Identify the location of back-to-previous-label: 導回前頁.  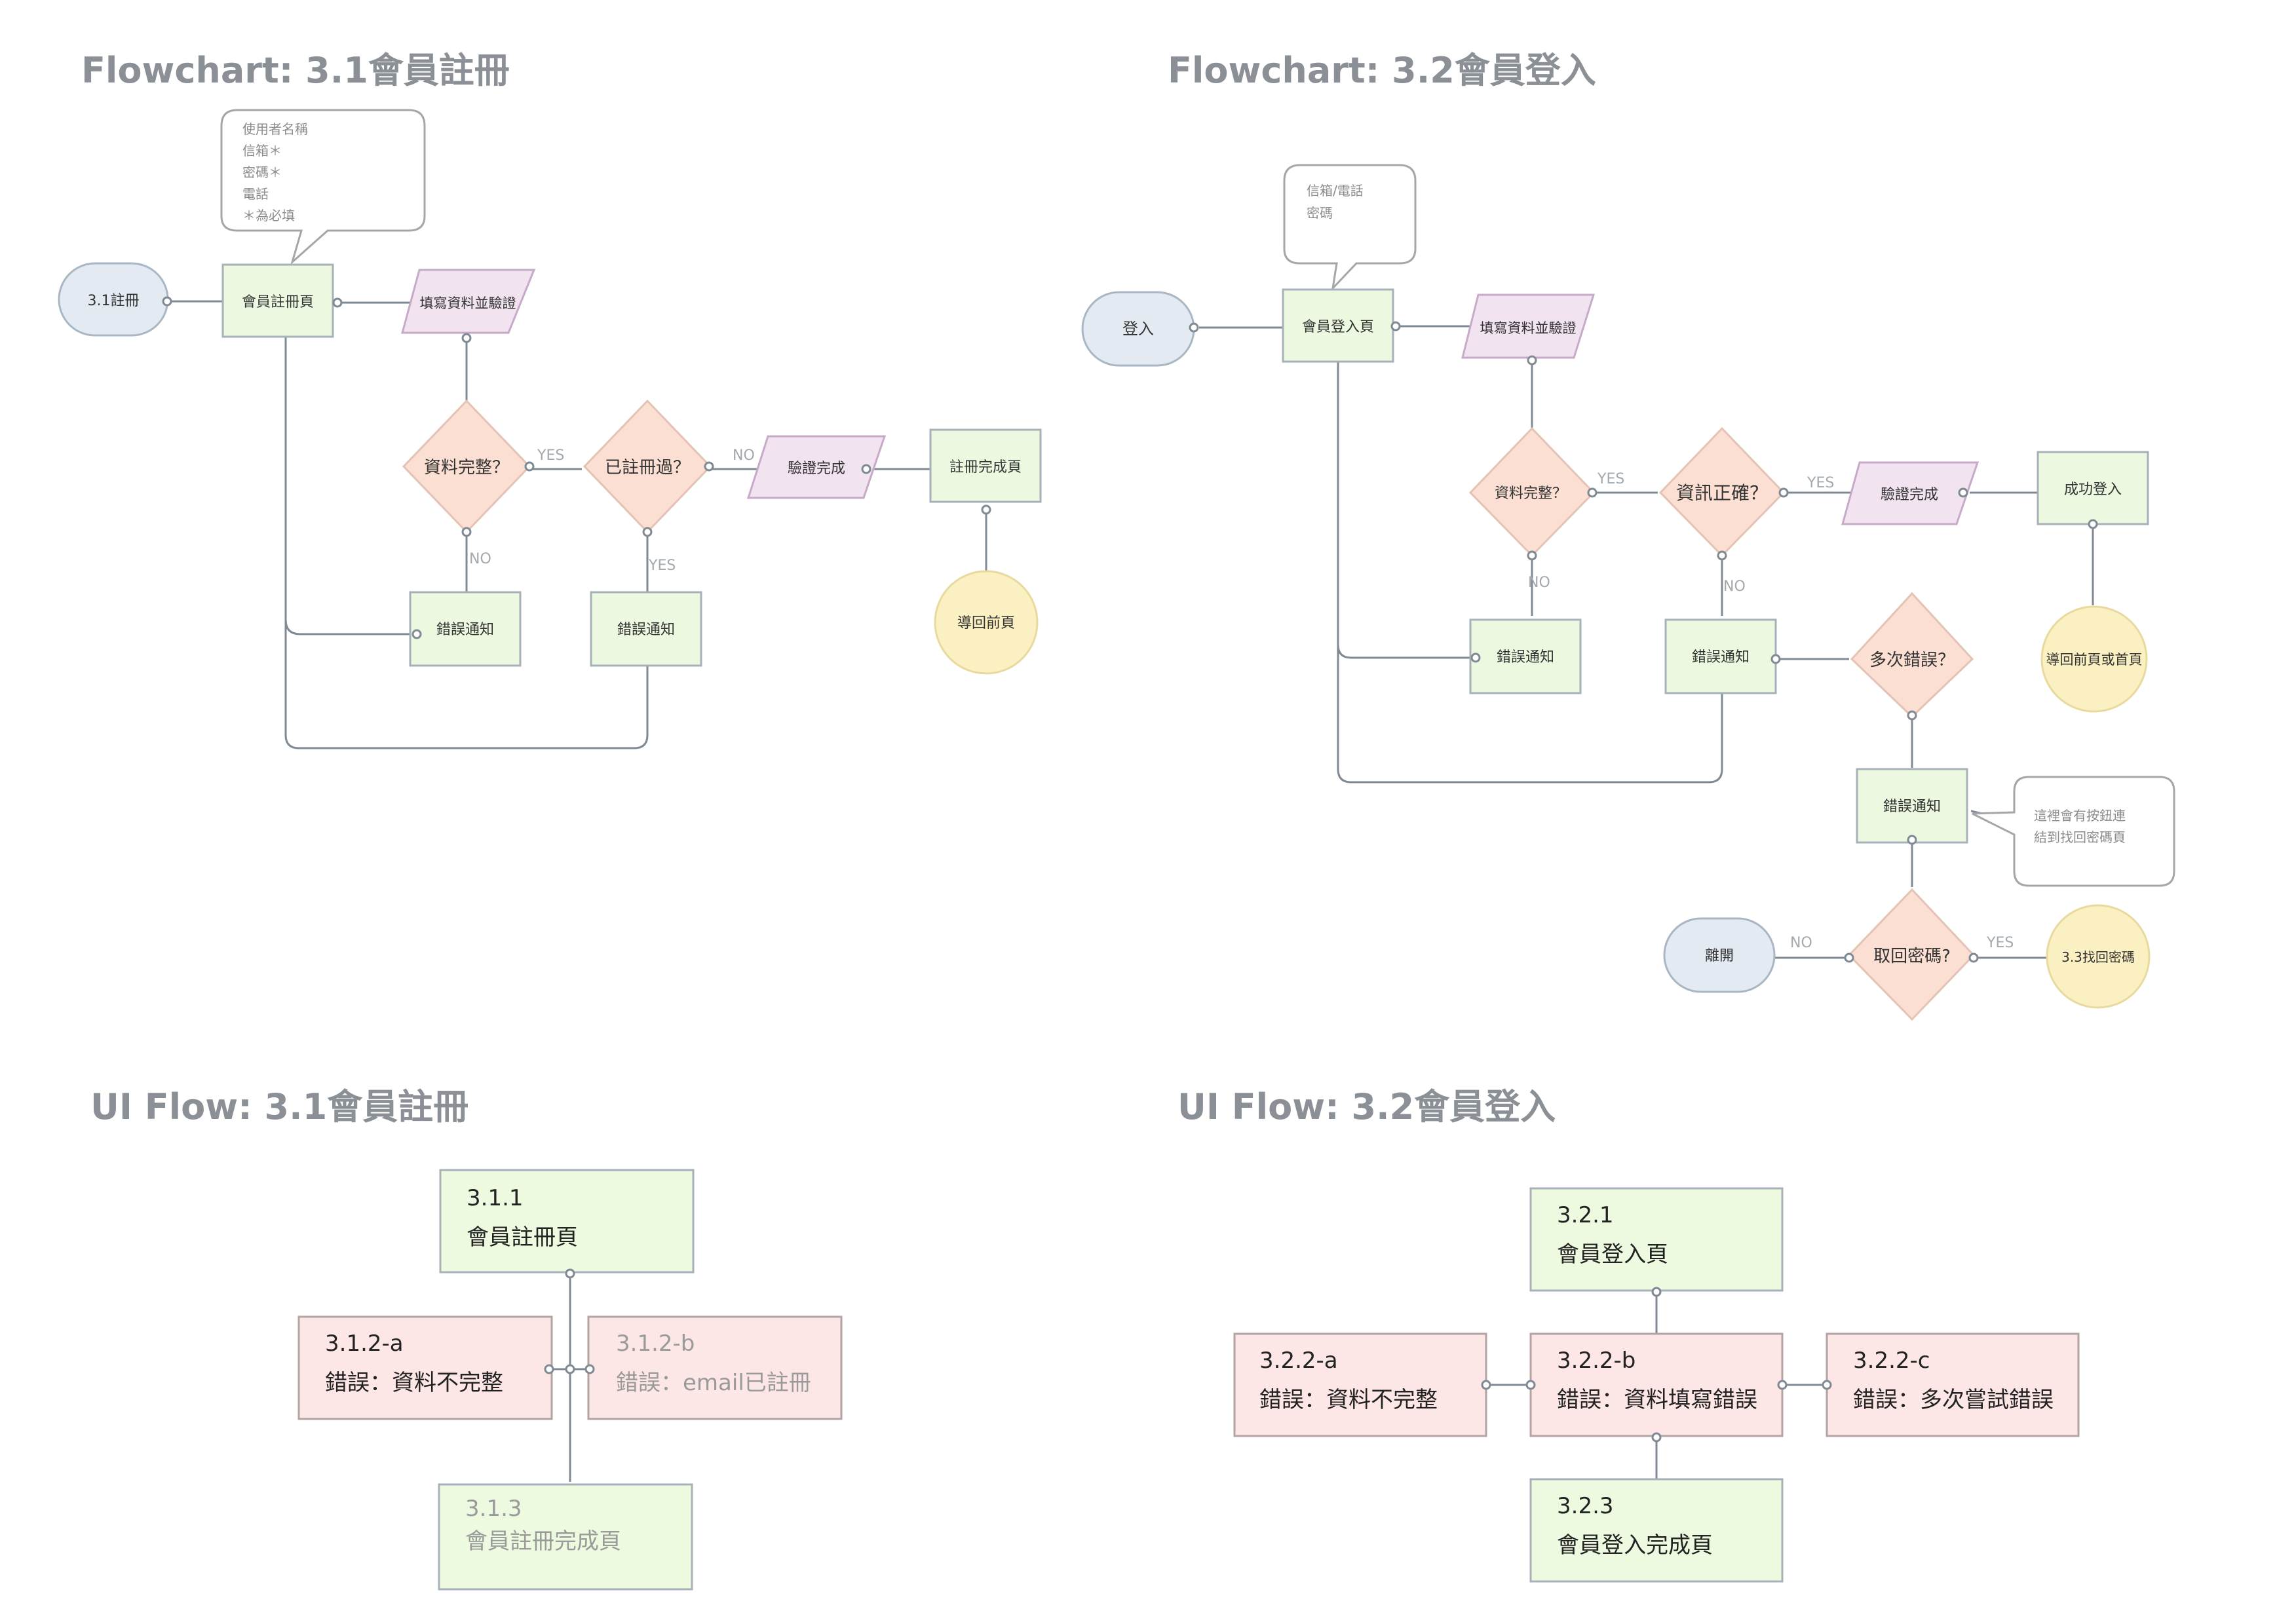
(986, 623).